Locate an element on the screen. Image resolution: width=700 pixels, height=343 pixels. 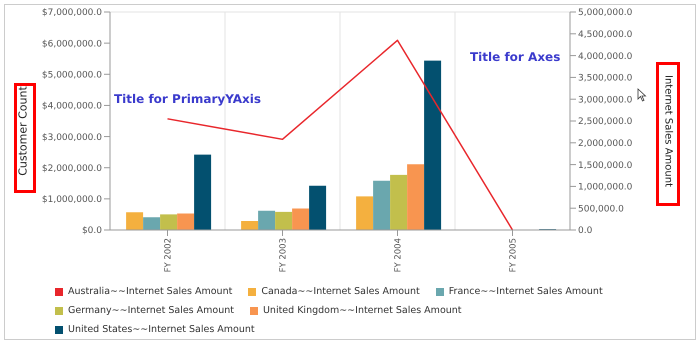
y2-tick-label: 1,500,000.0 is located at coordinates (605, 165).